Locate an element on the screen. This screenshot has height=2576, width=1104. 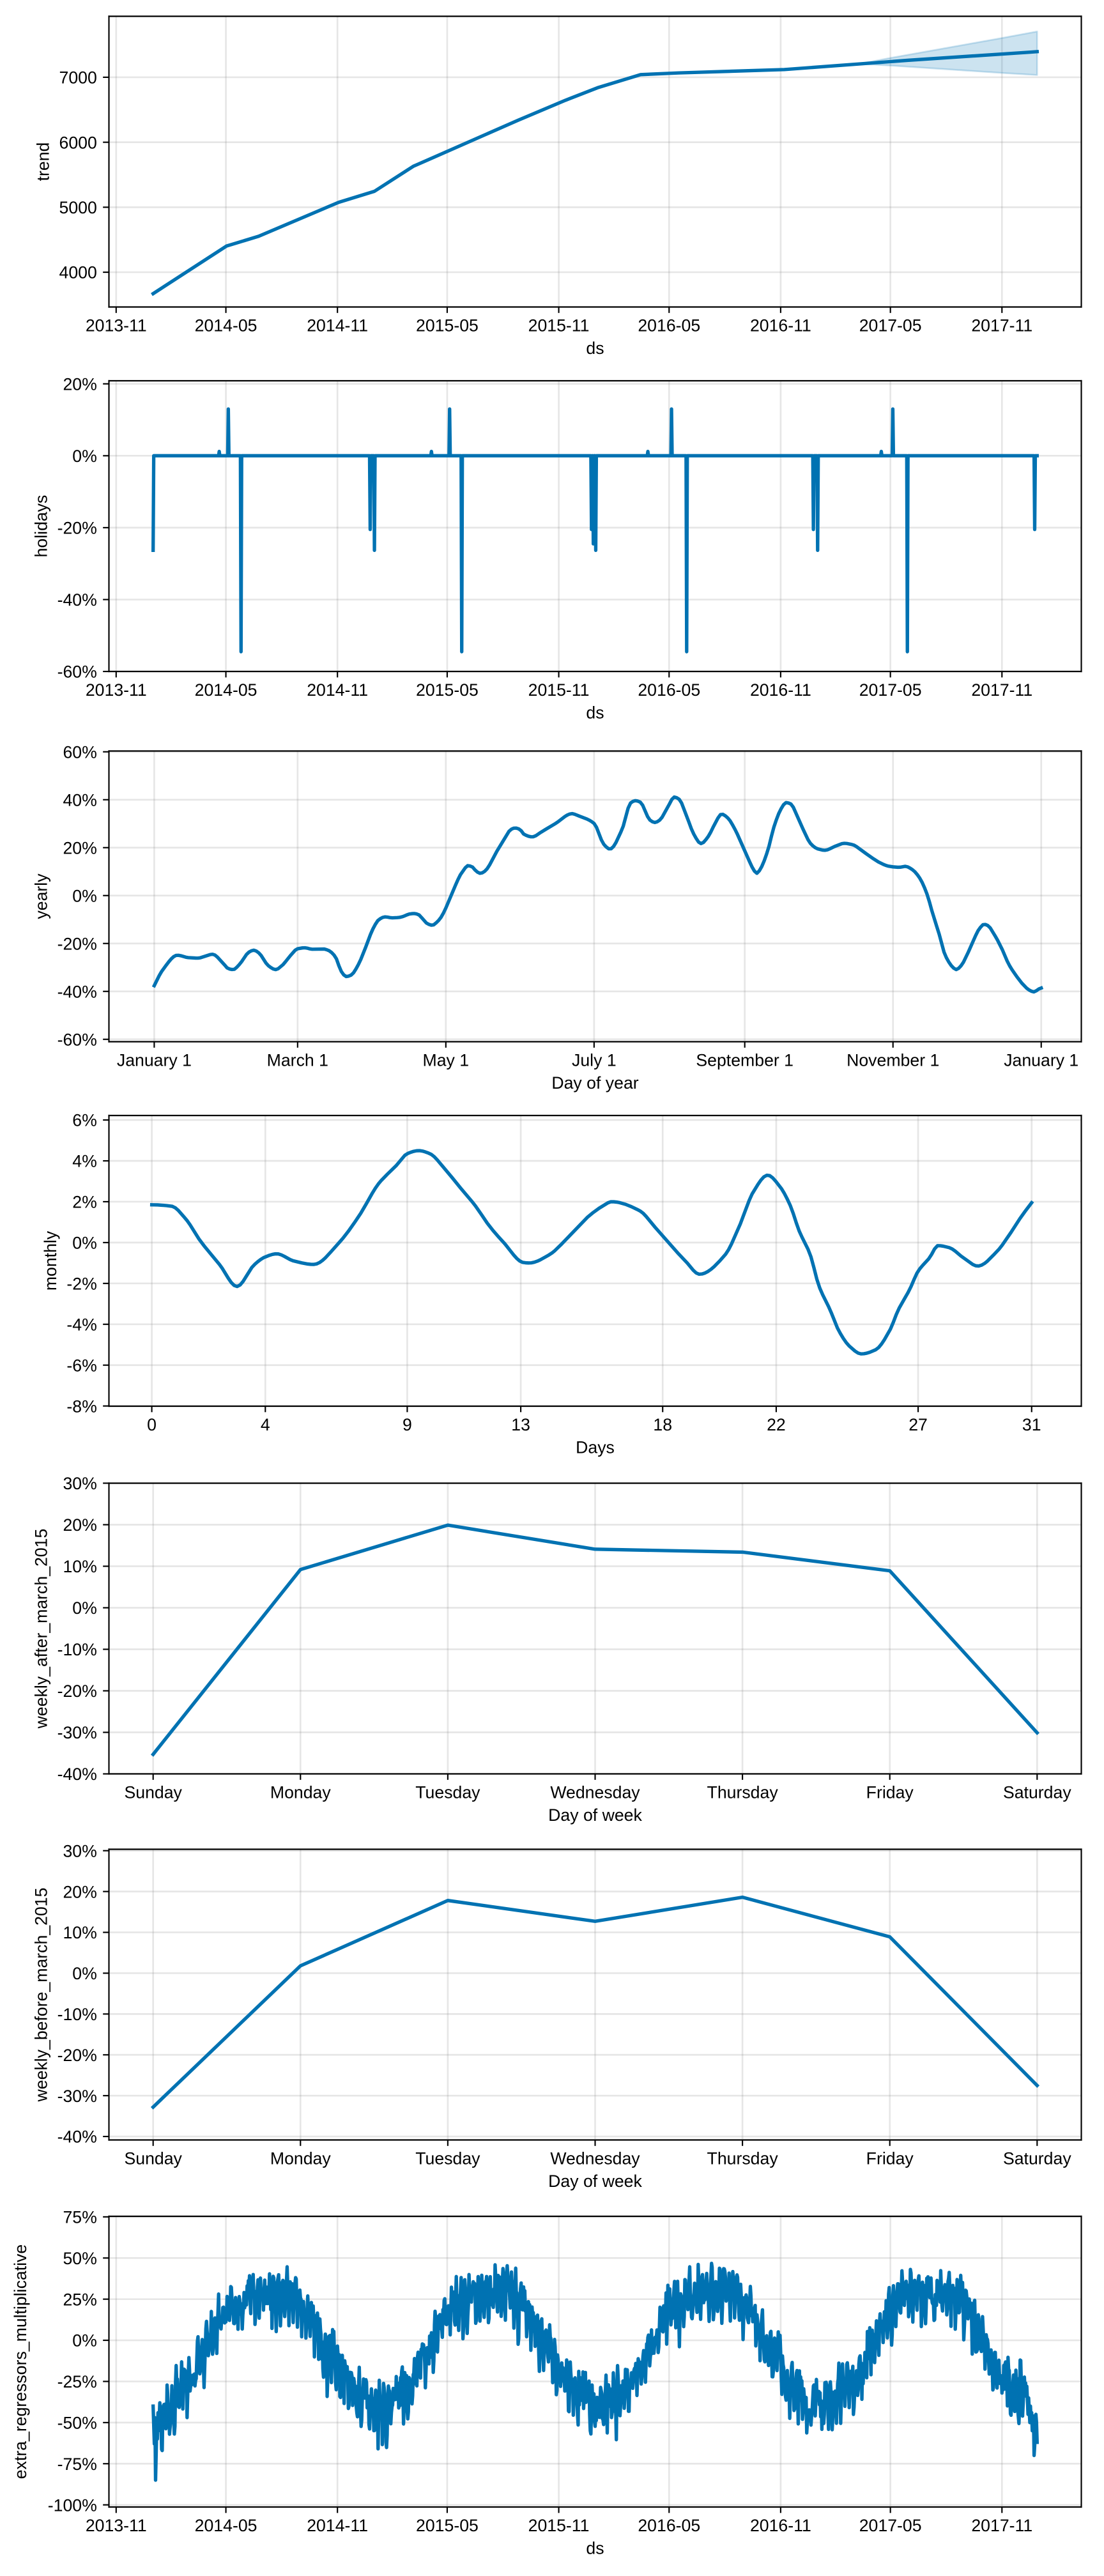
svg-text: -8% is located at coordinates (81, 1406).